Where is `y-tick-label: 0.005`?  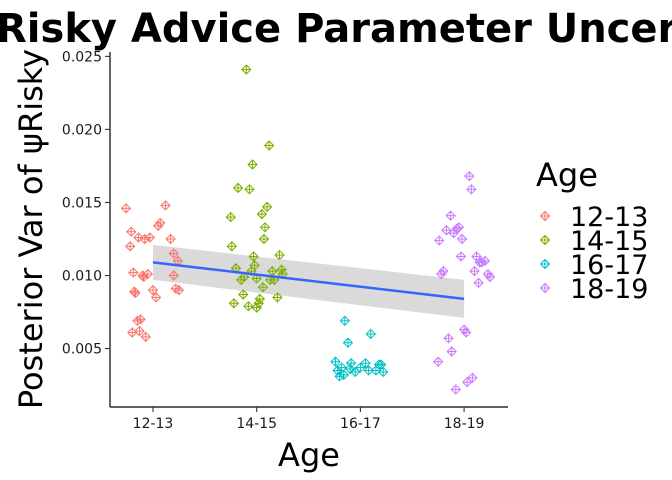 y-tick-label: 0.005 is located at coordinates (82, 350).